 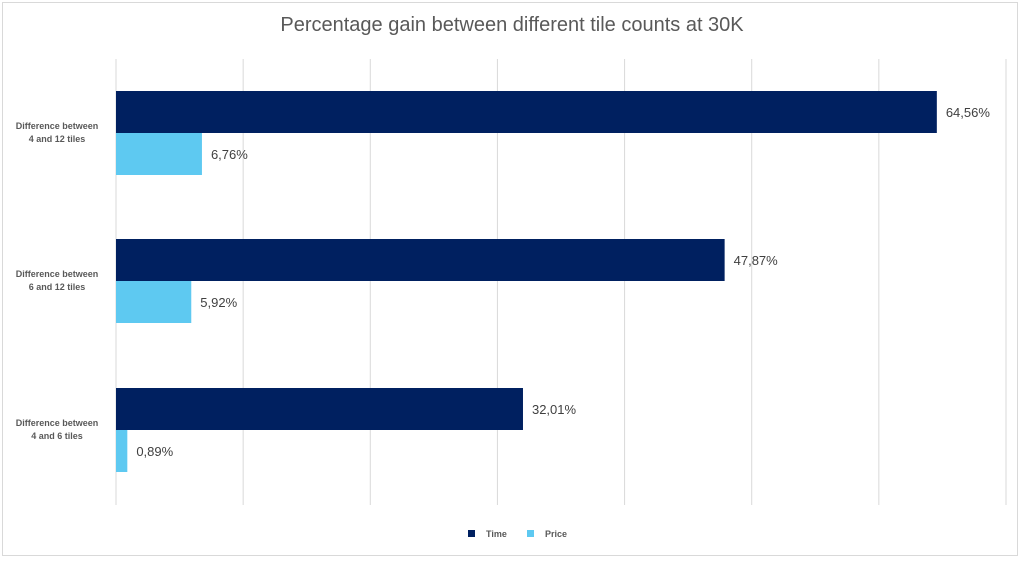 What do you see at coordinates (57, 436) in the screenshot?
I see `category-label: 4 and 6 tiles` at bounding box center [57, 436].